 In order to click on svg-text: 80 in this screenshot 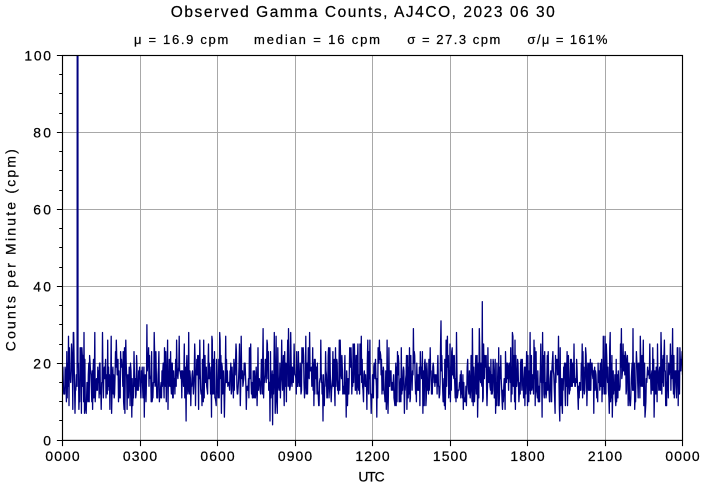, I will do `click(42, 132)`.